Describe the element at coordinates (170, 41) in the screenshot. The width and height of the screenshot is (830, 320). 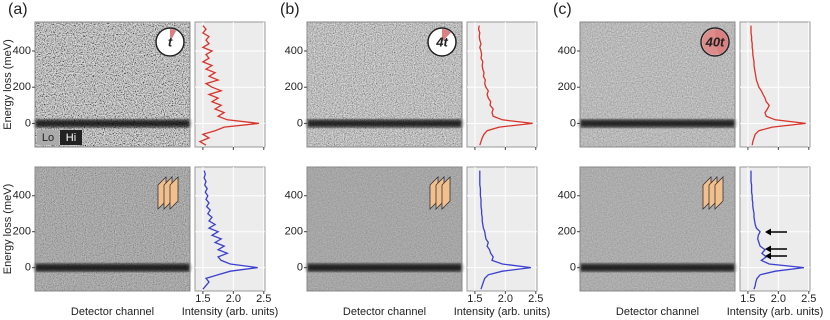
I see `clock-label: t` at that location.